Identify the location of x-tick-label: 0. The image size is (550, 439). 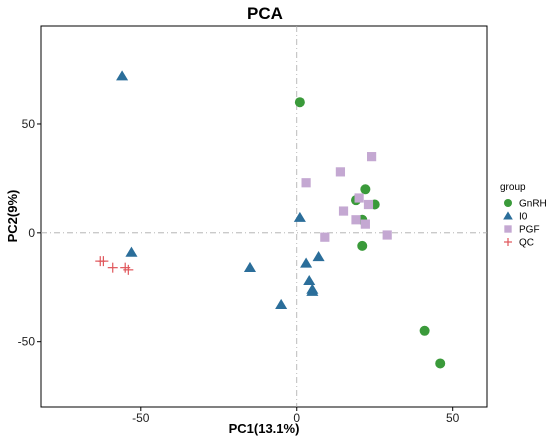
(296, 418).